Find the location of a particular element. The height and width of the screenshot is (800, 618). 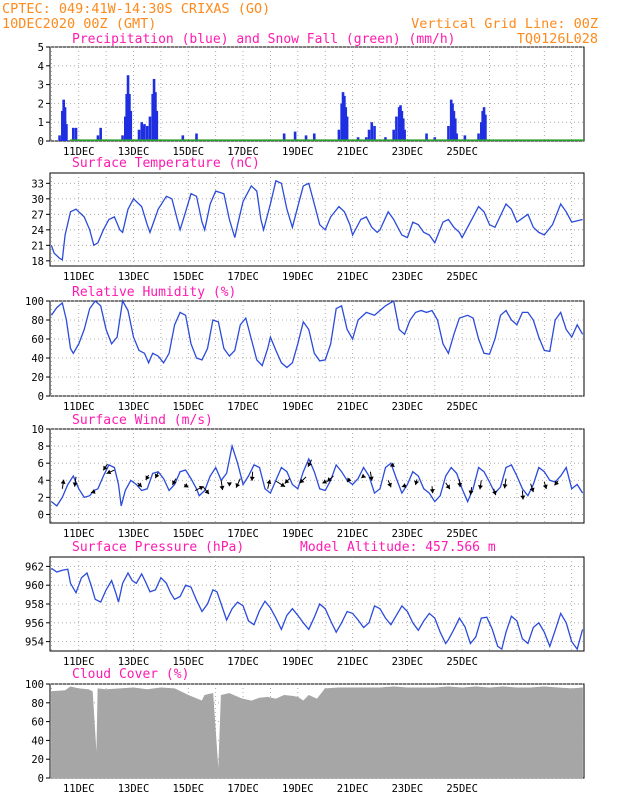

press-xtick-label: 19DEC is located at coordinates (298, 662).